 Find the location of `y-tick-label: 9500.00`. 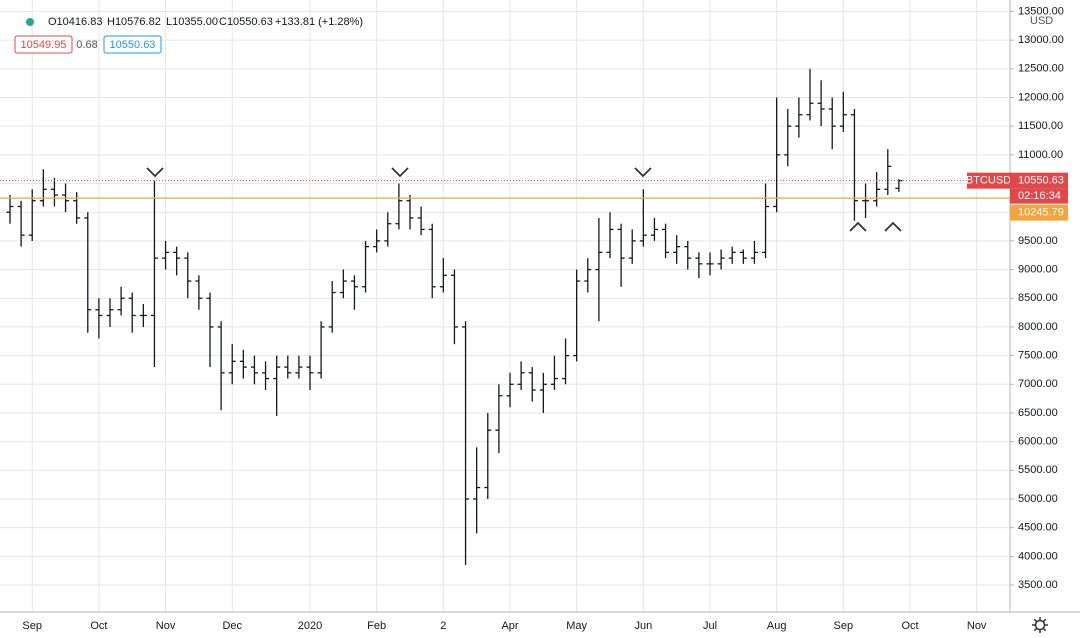

y-tick-label: 9500.00 is located at coordinates (1038, 241).